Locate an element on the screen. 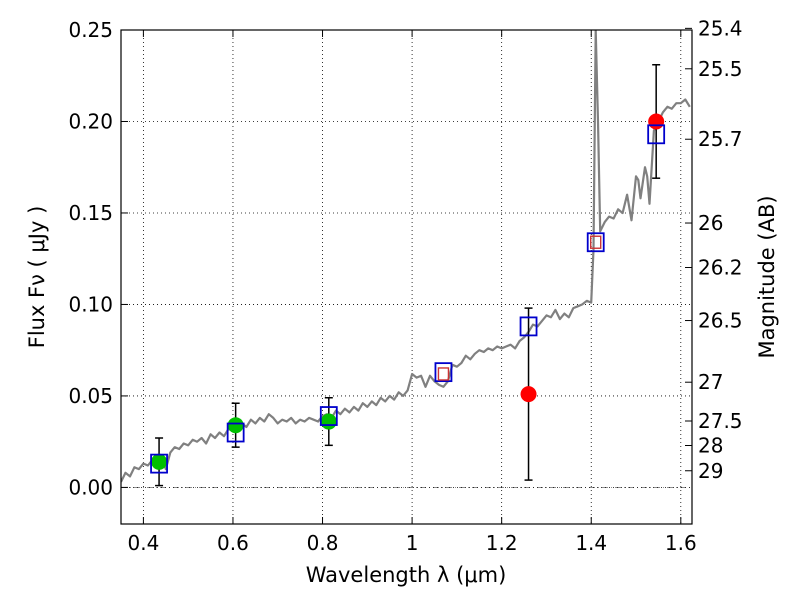  x-axis-label: Wavelength λ (μm) is located at coordinates (406, 575).